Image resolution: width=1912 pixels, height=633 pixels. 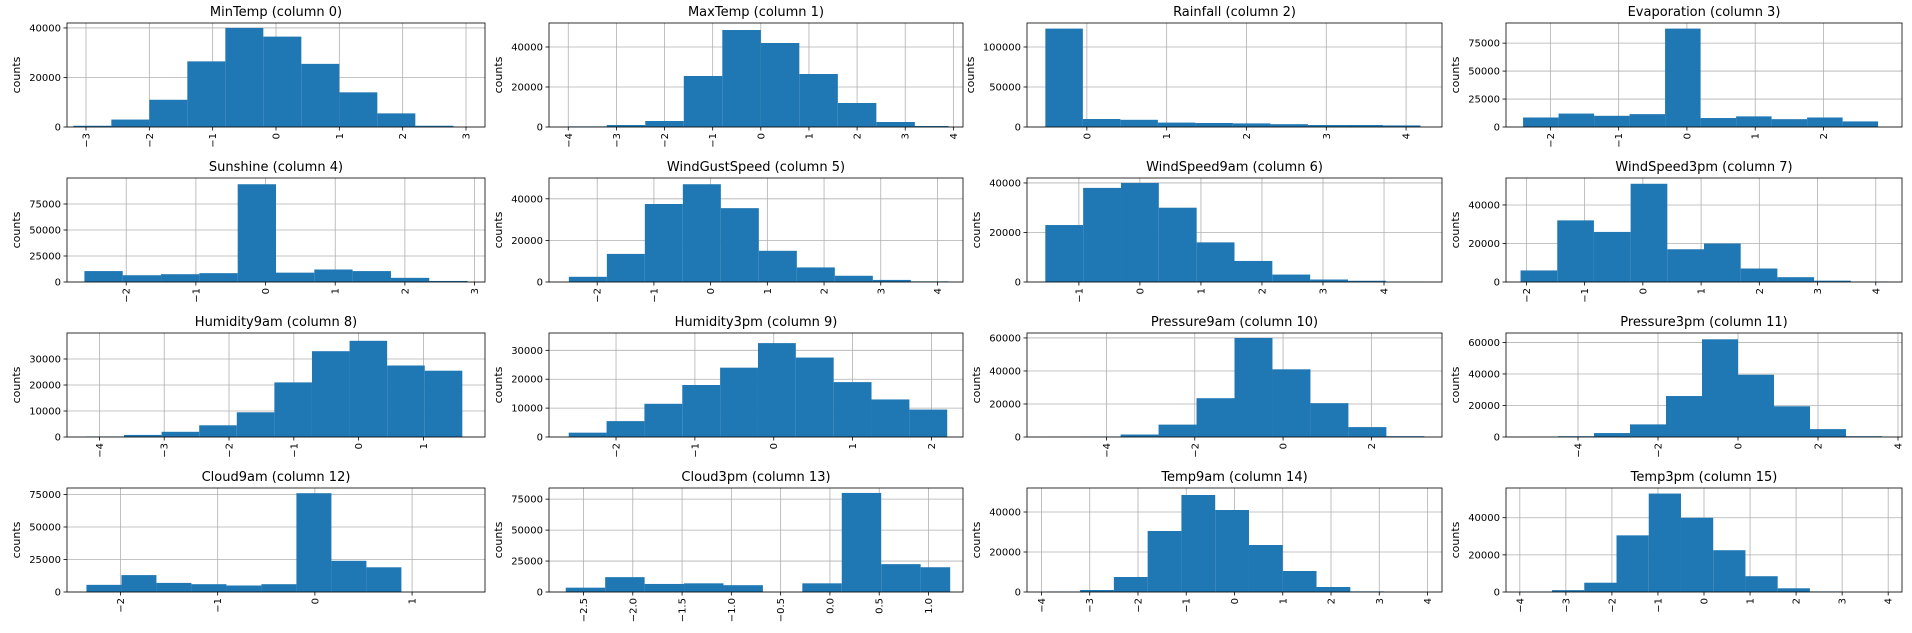 What do you see at coordinates (880, 606) in the screenshot?
I see `cloud3pm-xtick-label-6: 0.5` at bounding box center [880, 606].